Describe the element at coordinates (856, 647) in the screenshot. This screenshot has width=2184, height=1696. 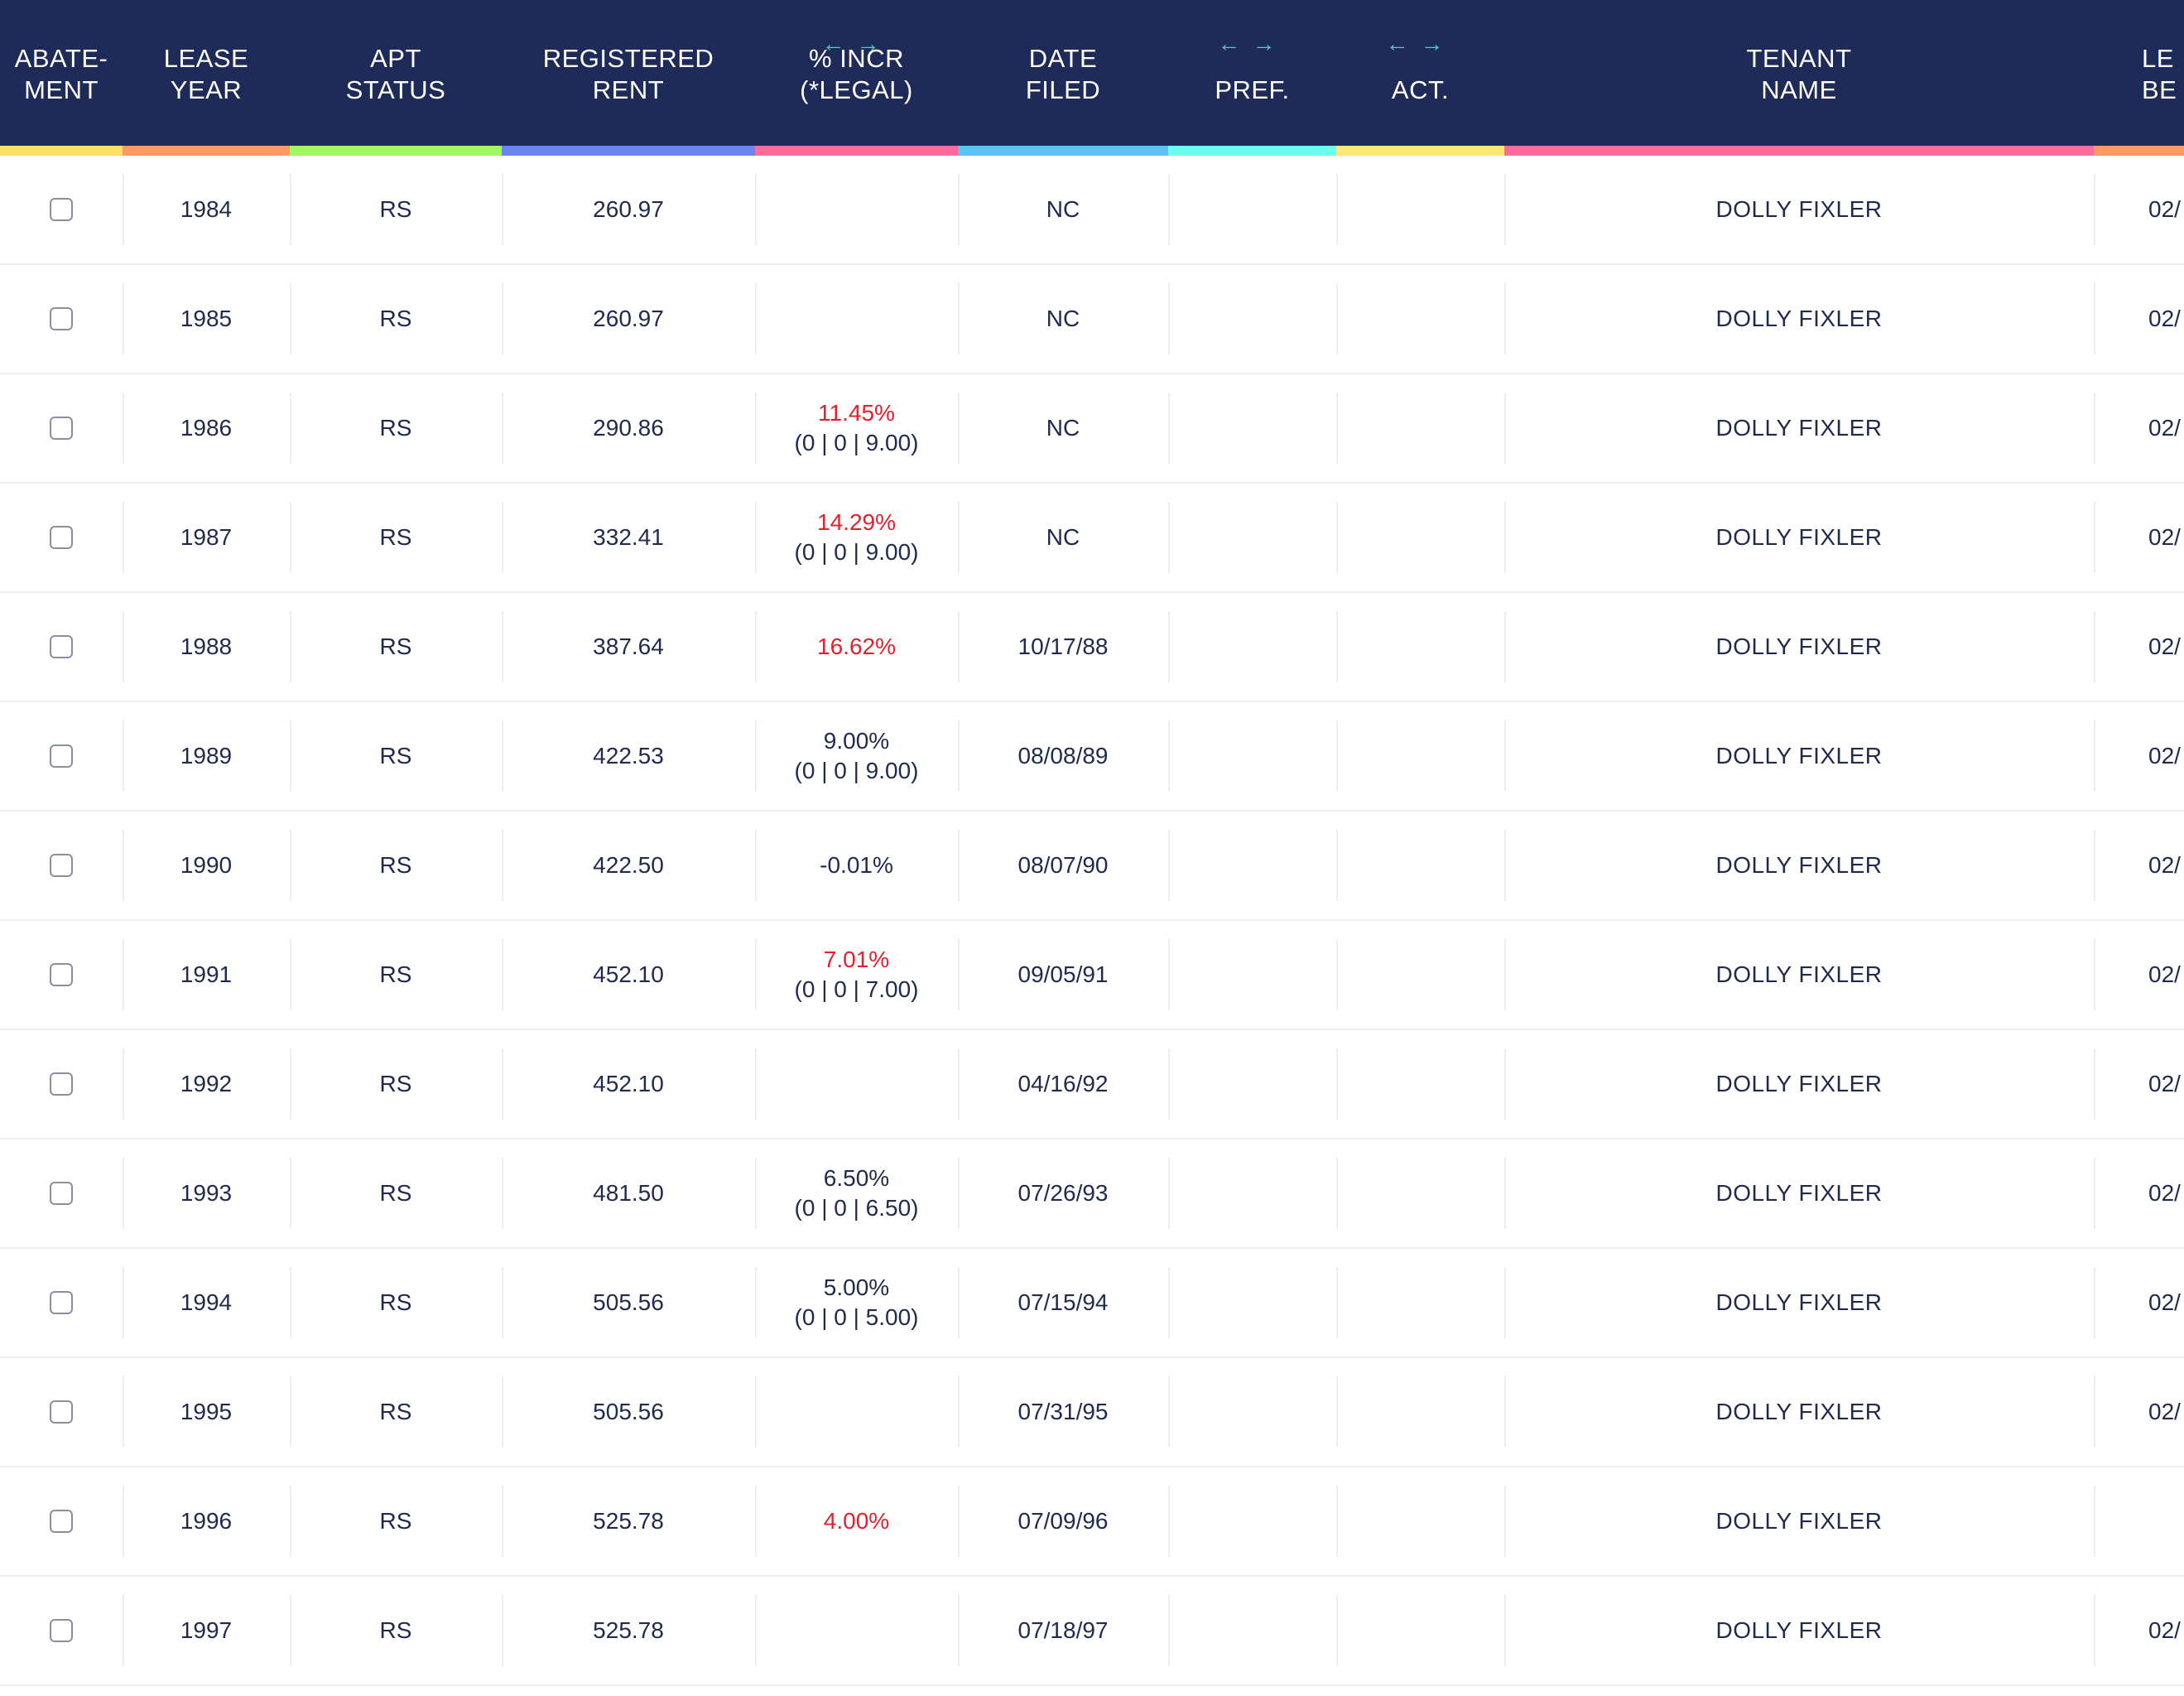
I see `cell-pct-incr: 16.62%` at that location.